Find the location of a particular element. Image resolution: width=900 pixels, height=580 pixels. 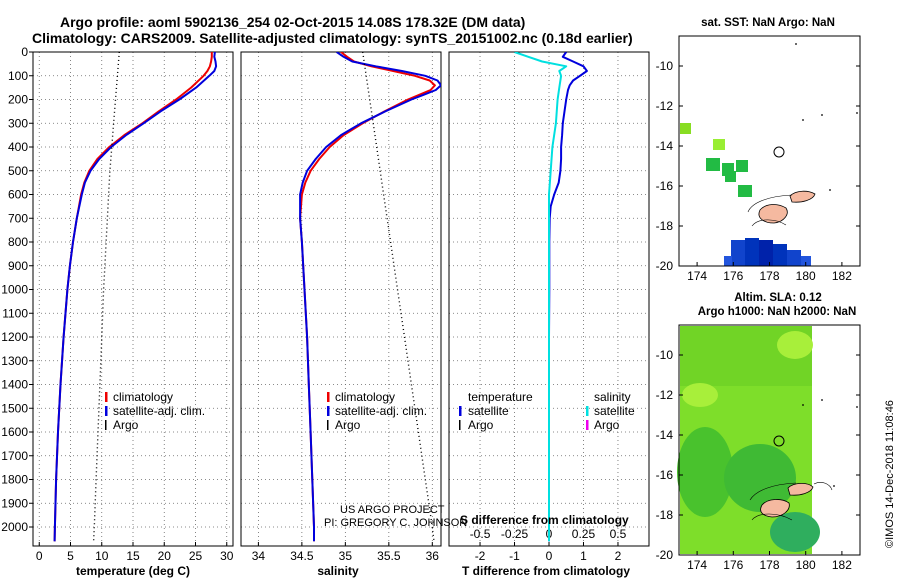

y-tick-label: 400 is located at coordinates (18, 147).